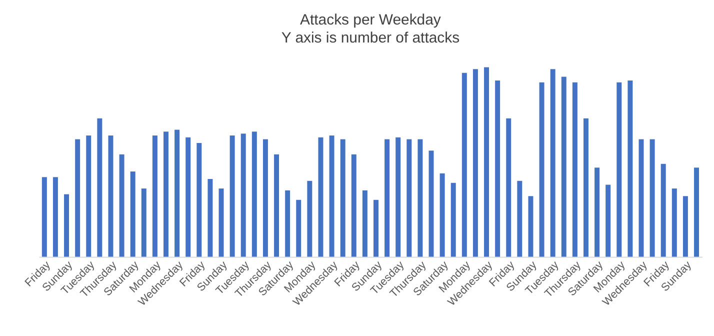  What do you see at coordinates (371, 19) in the screenshot?
I see `chart-title: Attacks per Weekday` at bounding box center [371, 19].